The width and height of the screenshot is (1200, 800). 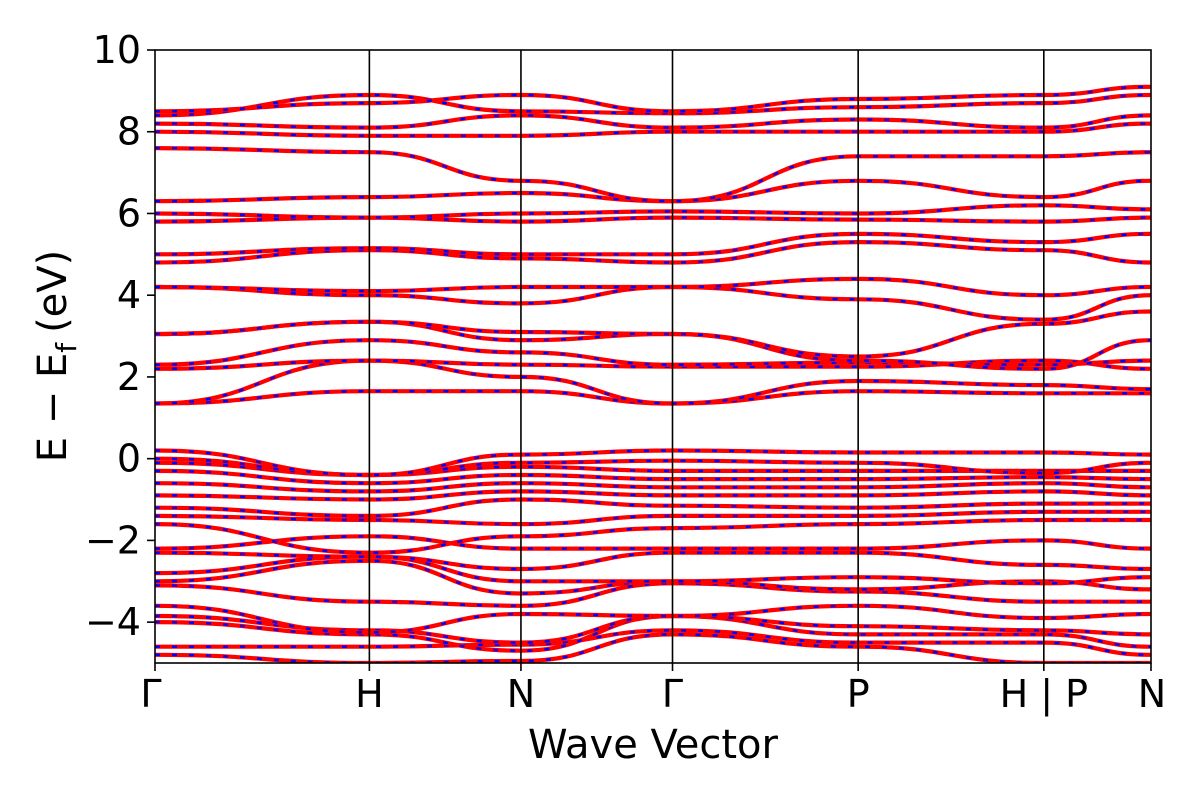 I want to click on band-6-spin-up, so click(x=653, y=594).